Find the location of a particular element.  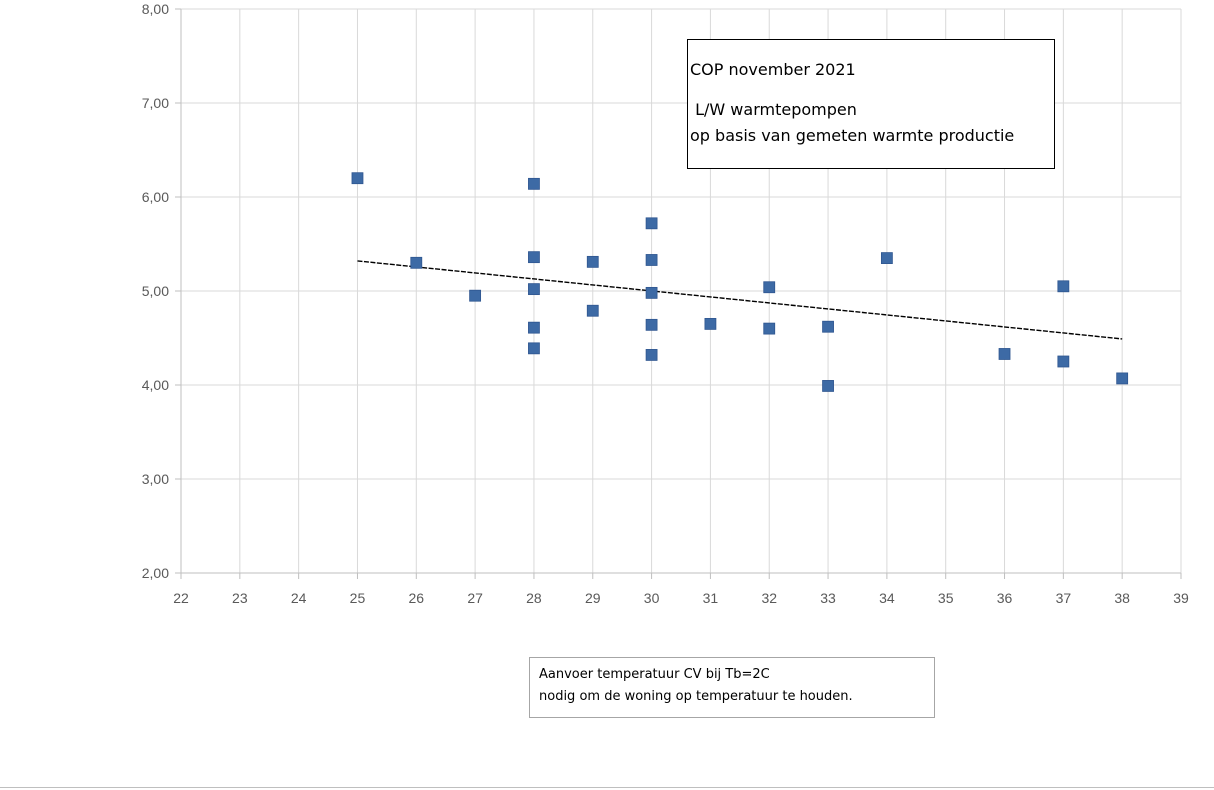

y-tick-label: 7,00 is located at coordinates (155, 103).